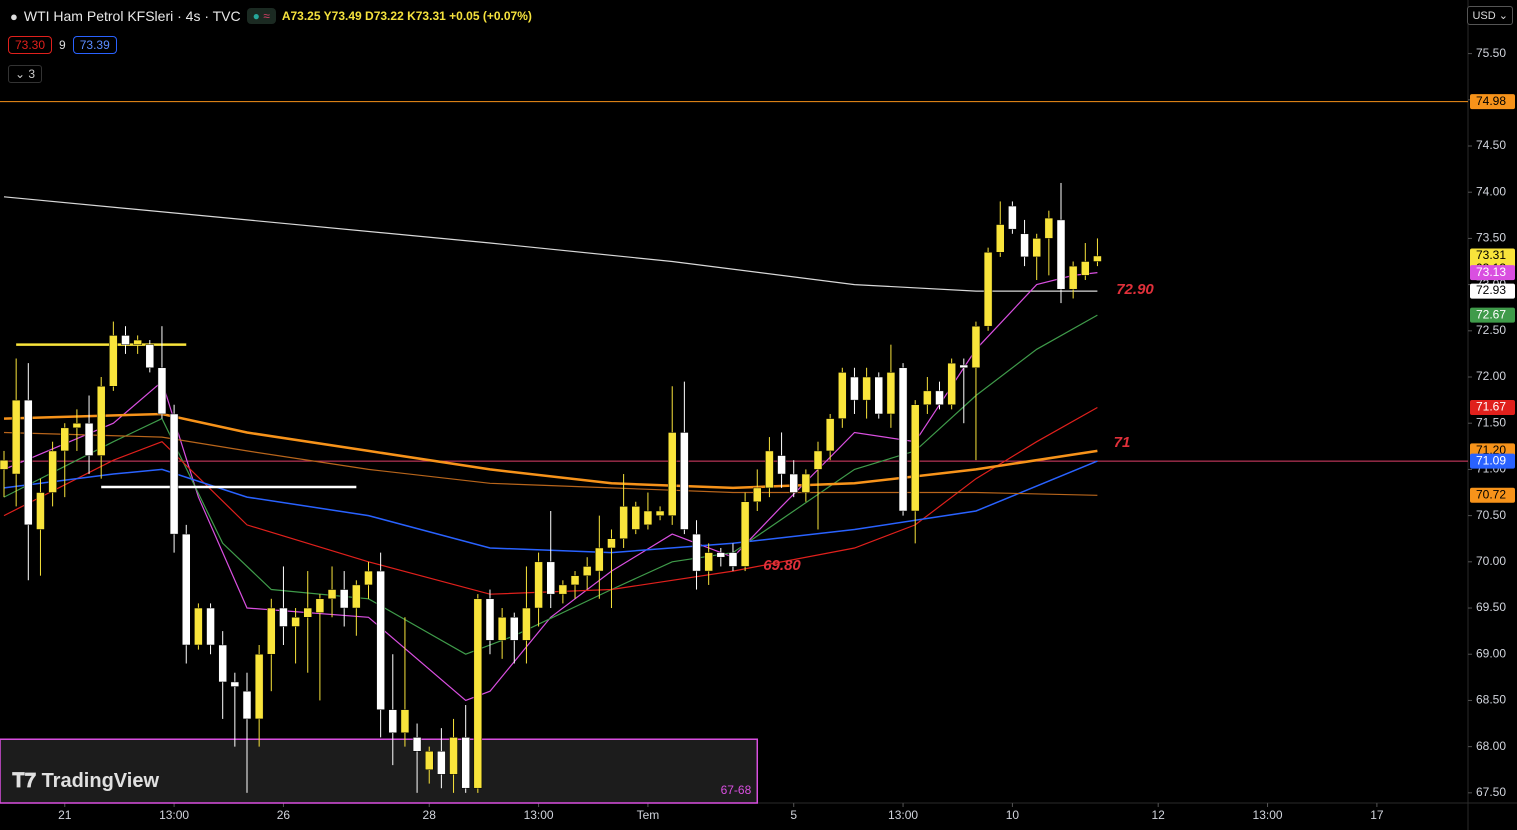  I want to click on currency-button: USD ⌄, so click(1490, 15).